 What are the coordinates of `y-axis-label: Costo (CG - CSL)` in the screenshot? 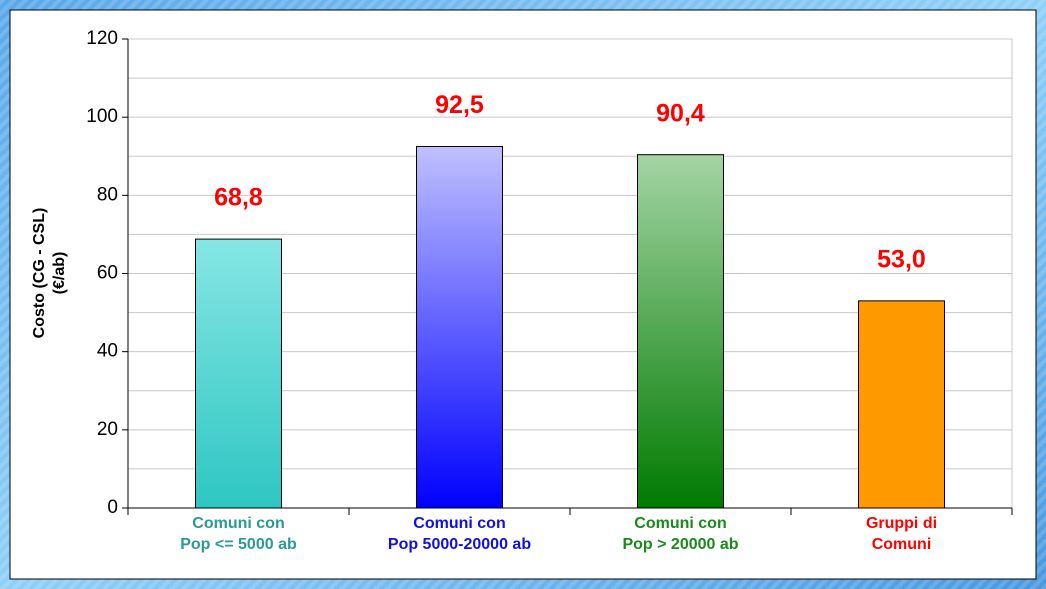 It's located at (39, 273).